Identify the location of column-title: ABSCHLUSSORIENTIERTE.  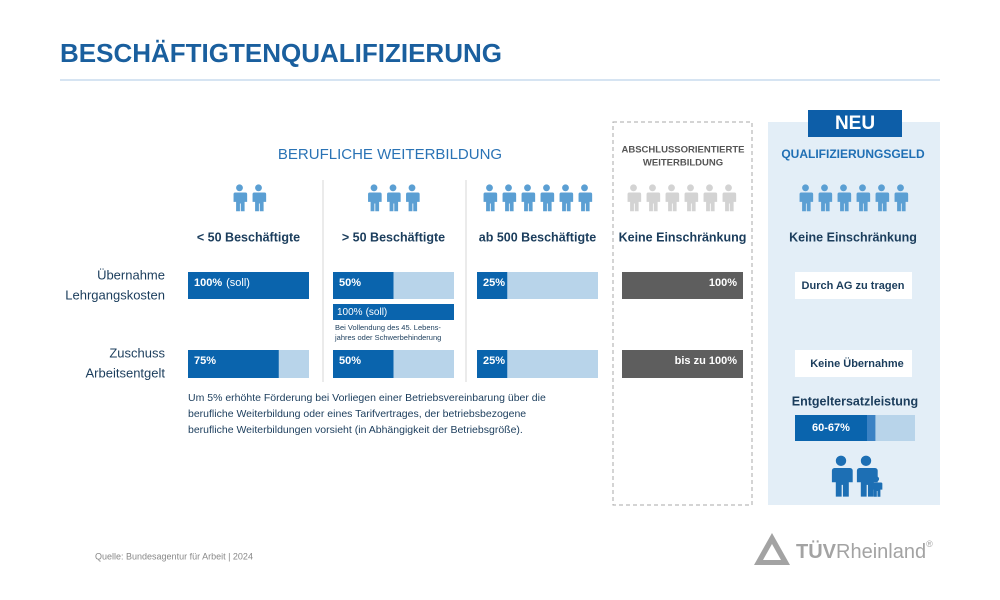
(683, 150).